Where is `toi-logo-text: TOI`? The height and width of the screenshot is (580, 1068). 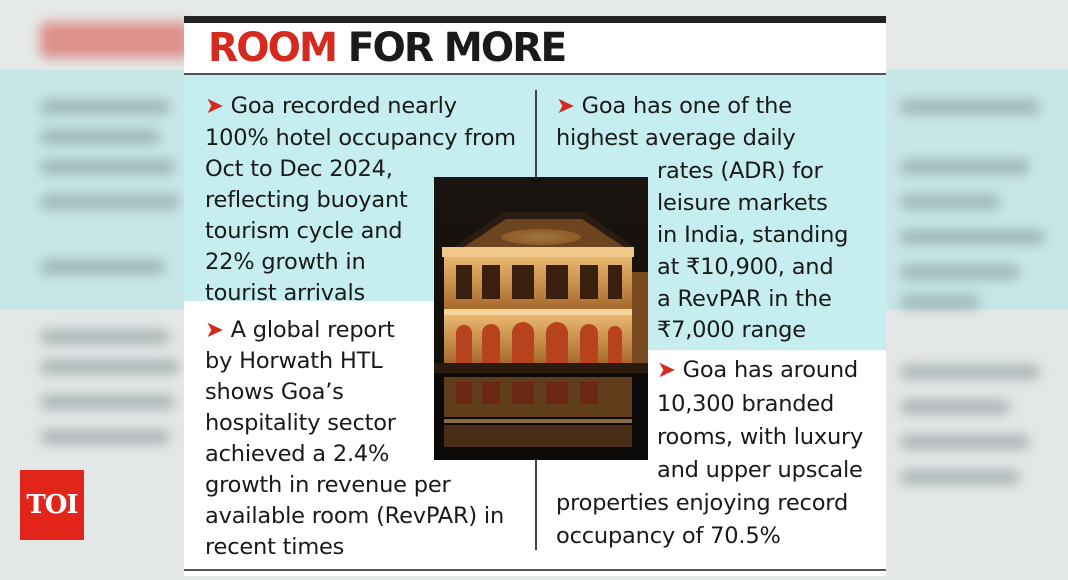 toi-logo-text: TOI is located at coordinates (52, 505).